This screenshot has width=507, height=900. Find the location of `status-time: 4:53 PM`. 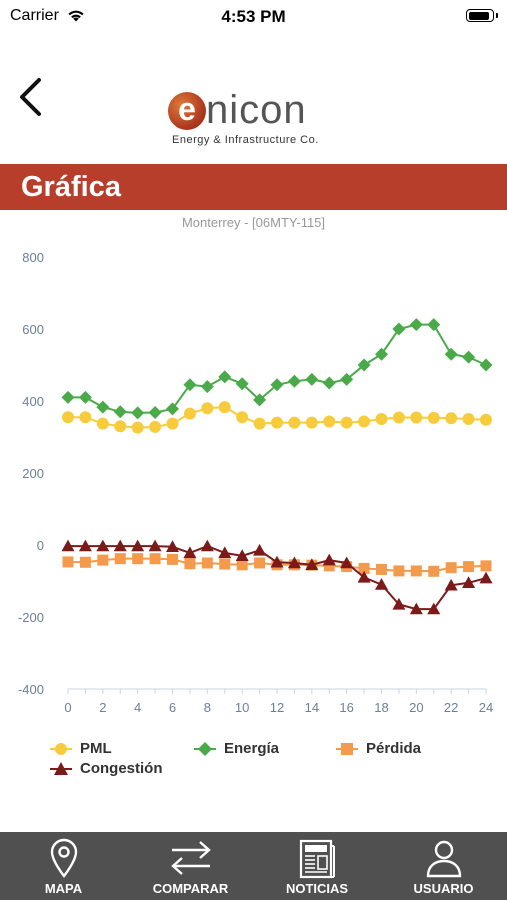

status-time: 4:53 PM is located at coordinates (253, 16).